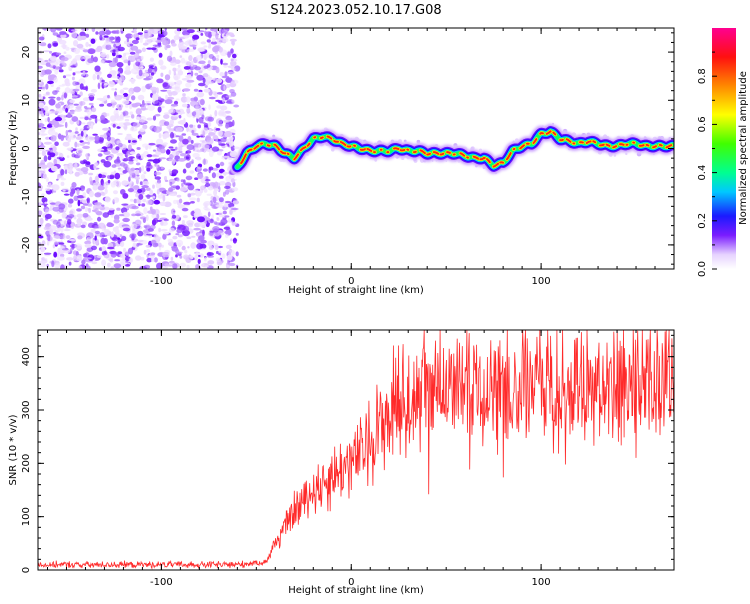  Describe the element at coordinates (26, 100) in the screenshot. I see `heatmap-ytick-label: 10` at that location.